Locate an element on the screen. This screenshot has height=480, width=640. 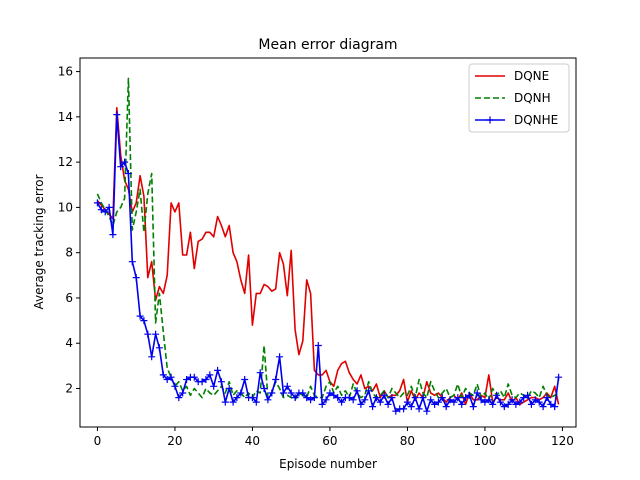
y-axis-title: Average tracking error is located at coordinates (39, 241).